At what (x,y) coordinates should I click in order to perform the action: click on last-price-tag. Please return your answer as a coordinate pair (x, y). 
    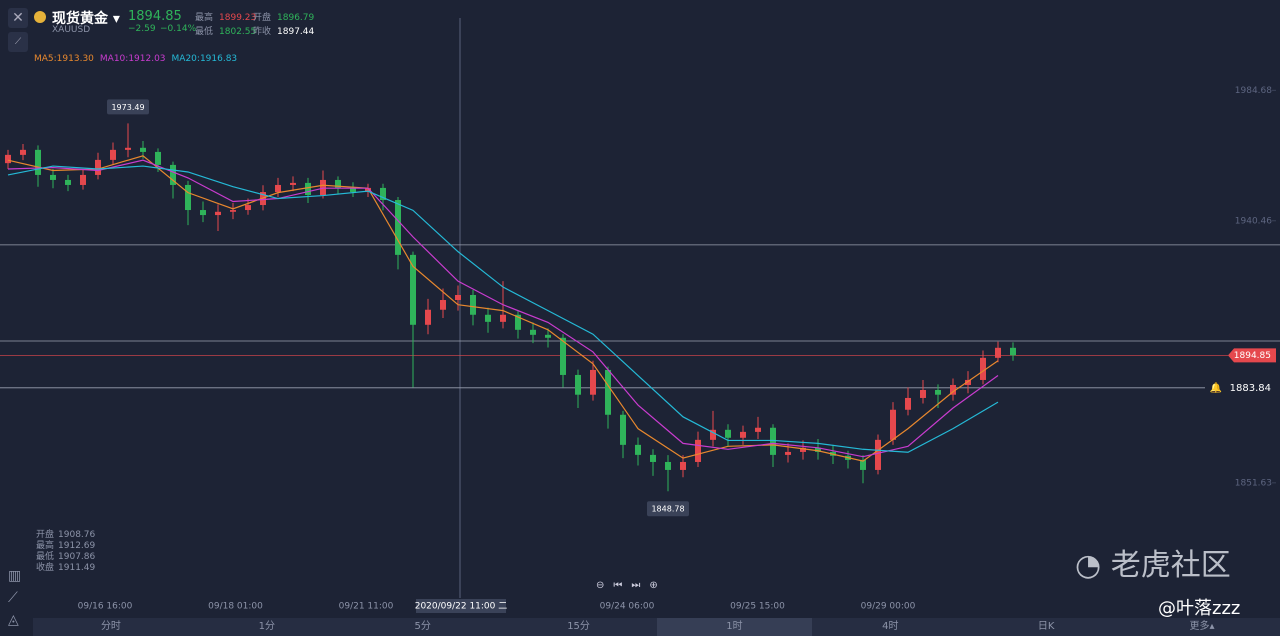
    Looking at the image, I should click on (1252, 355).